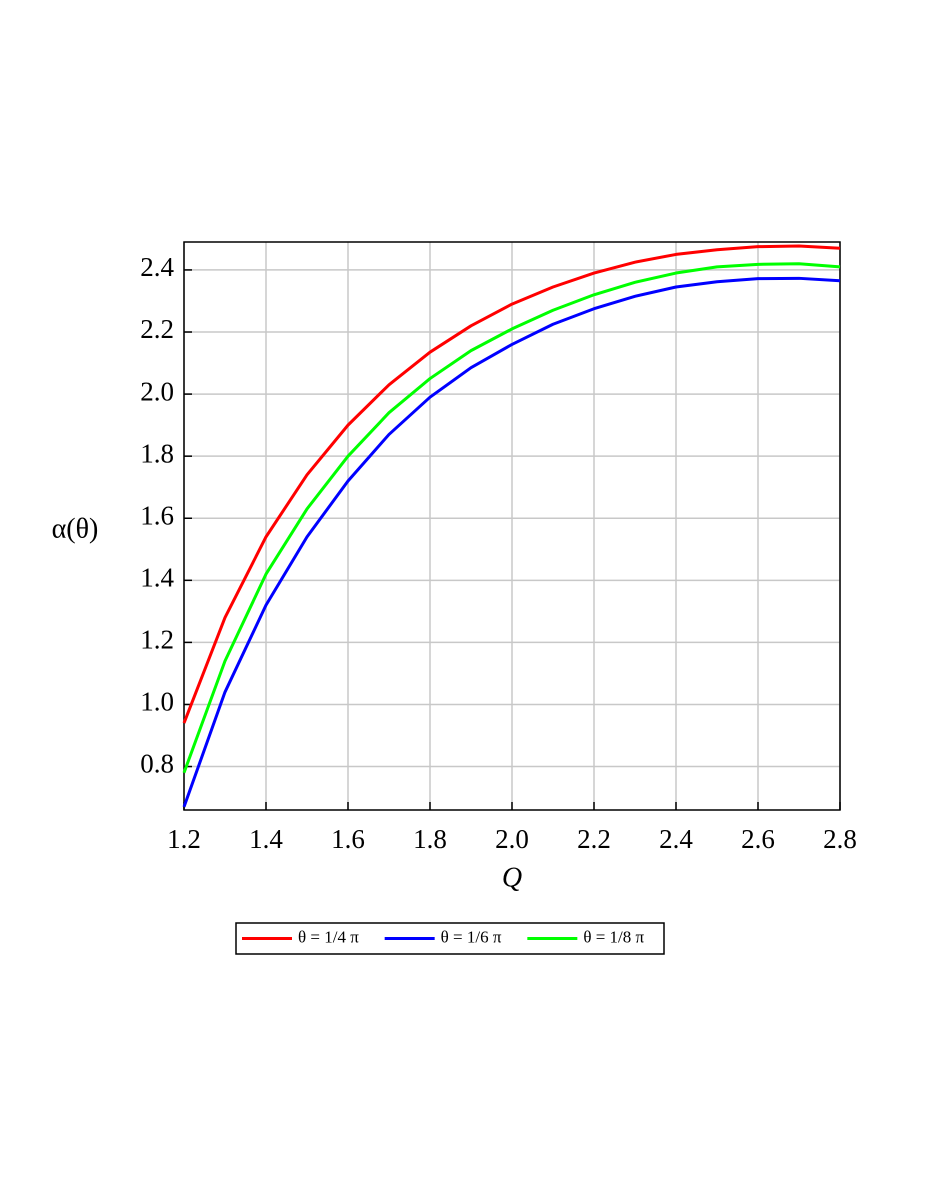  Describe the element at coordinates (512, 877) in the screenshot. I see `x-axis-label: Q` at that location.